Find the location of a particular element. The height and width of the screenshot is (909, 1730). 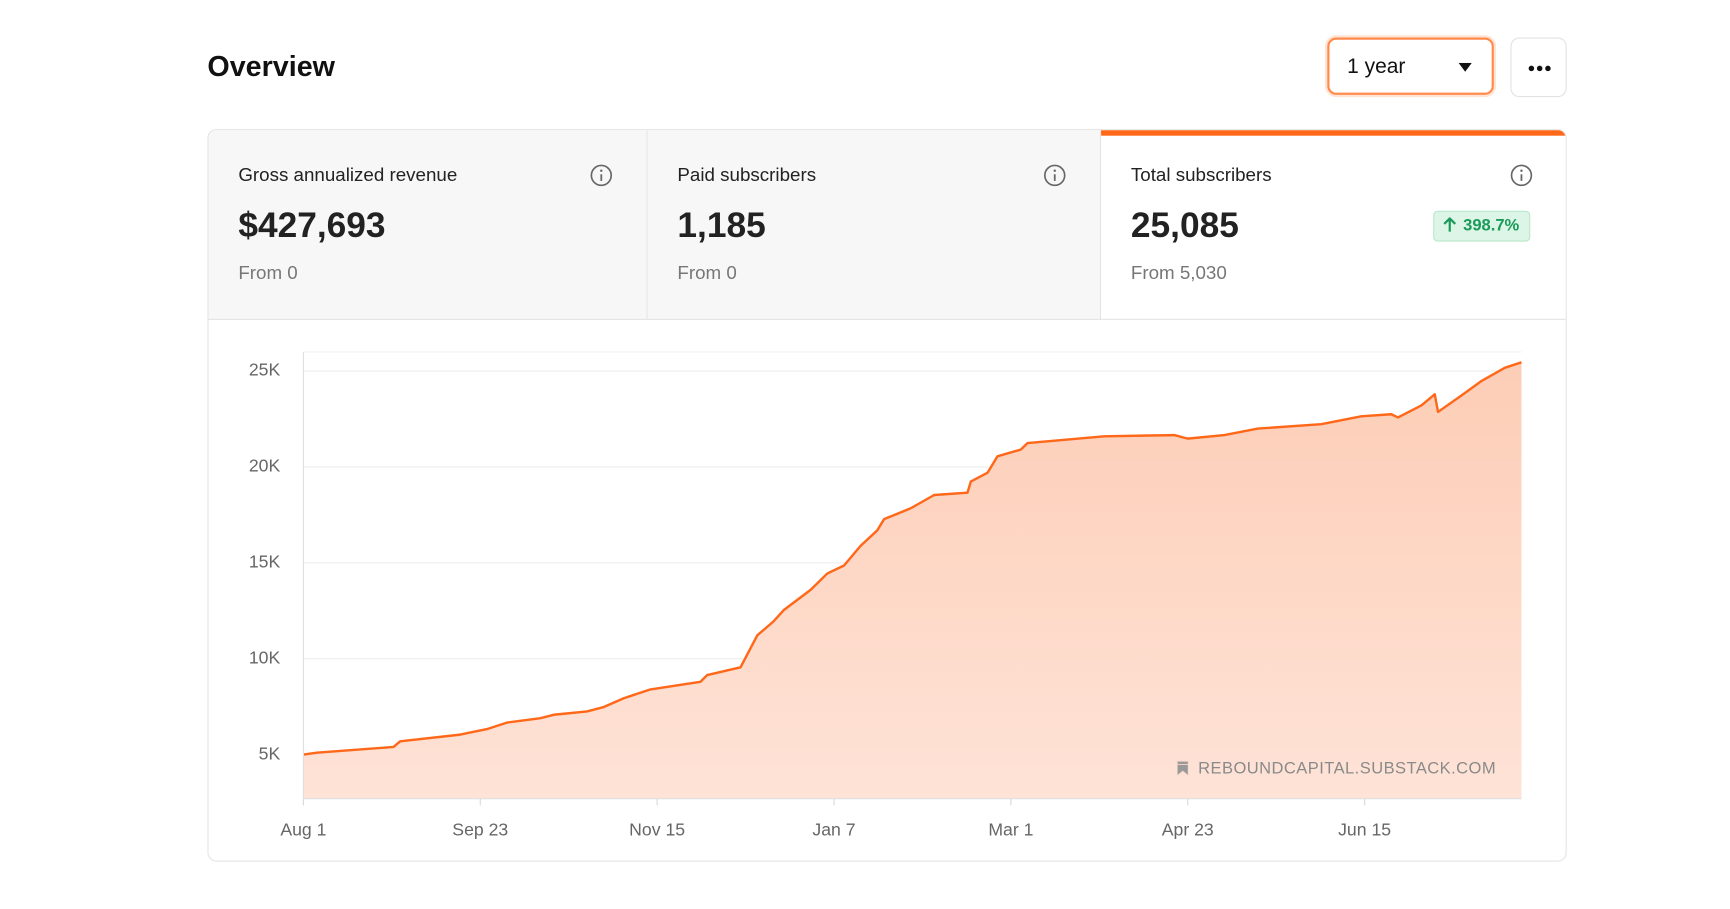

x-tick-label: Jan 7 is located at coordinates (833, 829).